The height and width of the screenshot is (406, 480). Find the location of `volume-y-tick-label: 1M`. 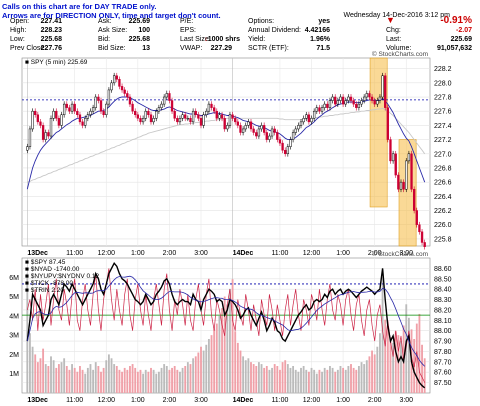

volume-y-tick-label: 1M is located at coordinates (14, 374).